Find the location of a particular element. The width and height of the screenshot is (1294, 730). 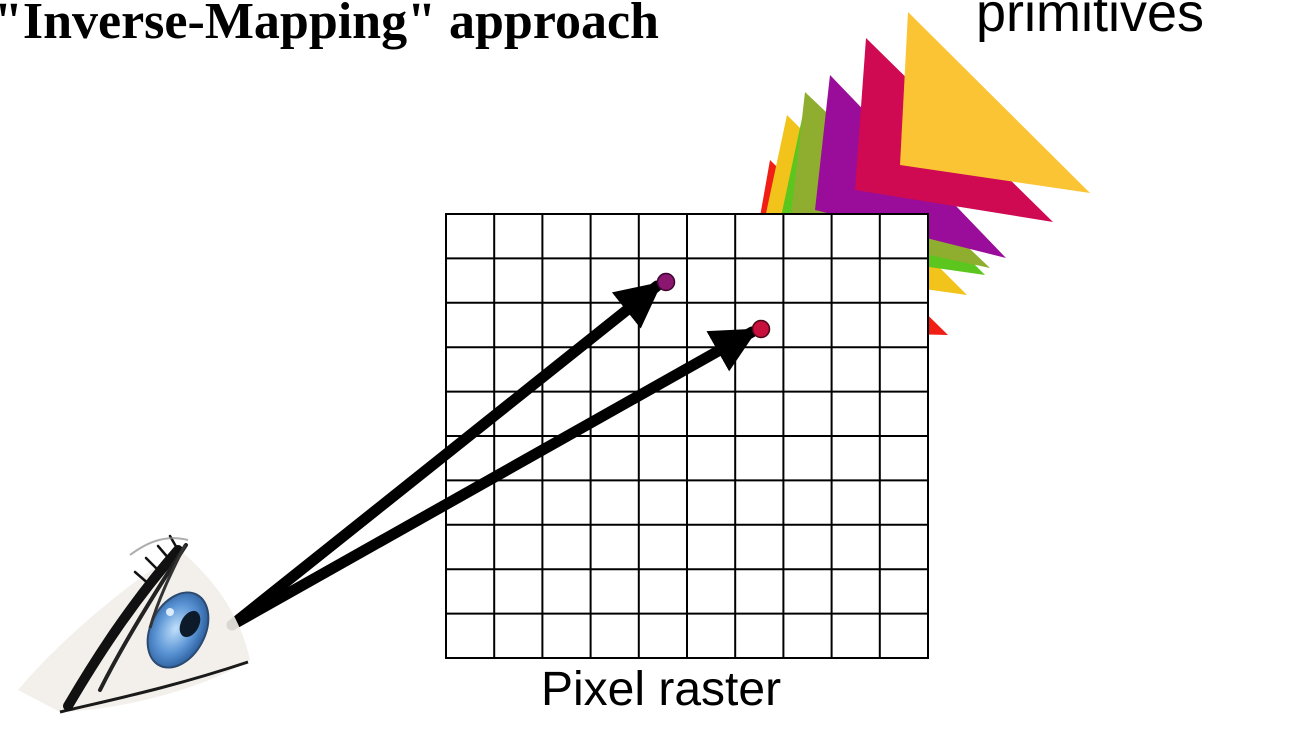

diagram-title: "Inverse-Mapping" approach is located at coordinates (329, 25).